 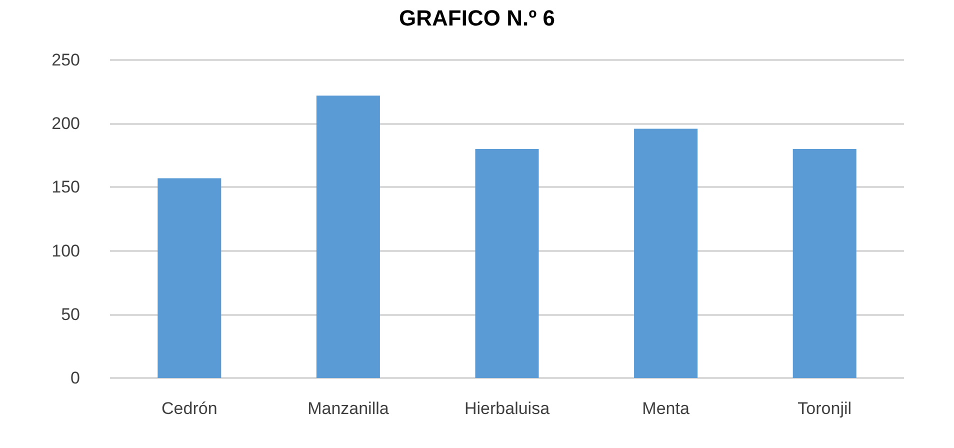 I want to click on chart-title: GRAFICO N.º 6, so click(x=477, y=18).